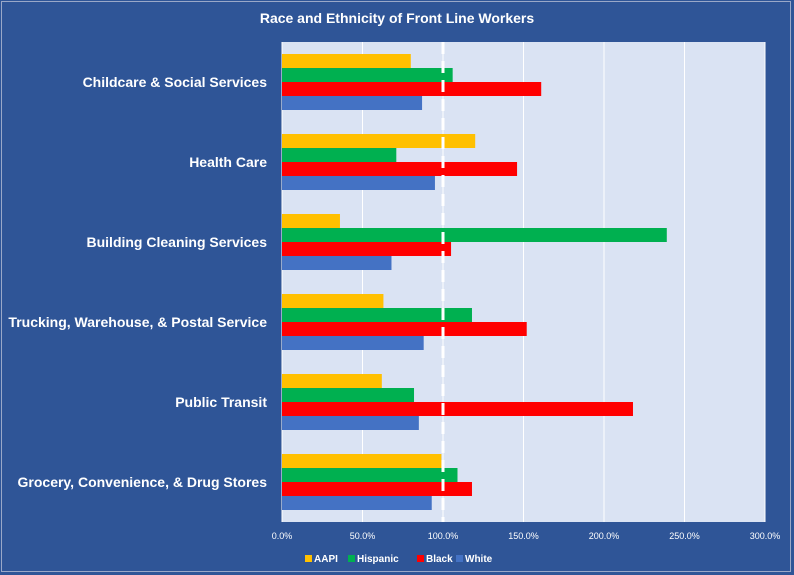 The image size is (794, 575). Describe the element at coordinates (221, 402) in the screenshot. I see `category-label: Public Transit` at that location.